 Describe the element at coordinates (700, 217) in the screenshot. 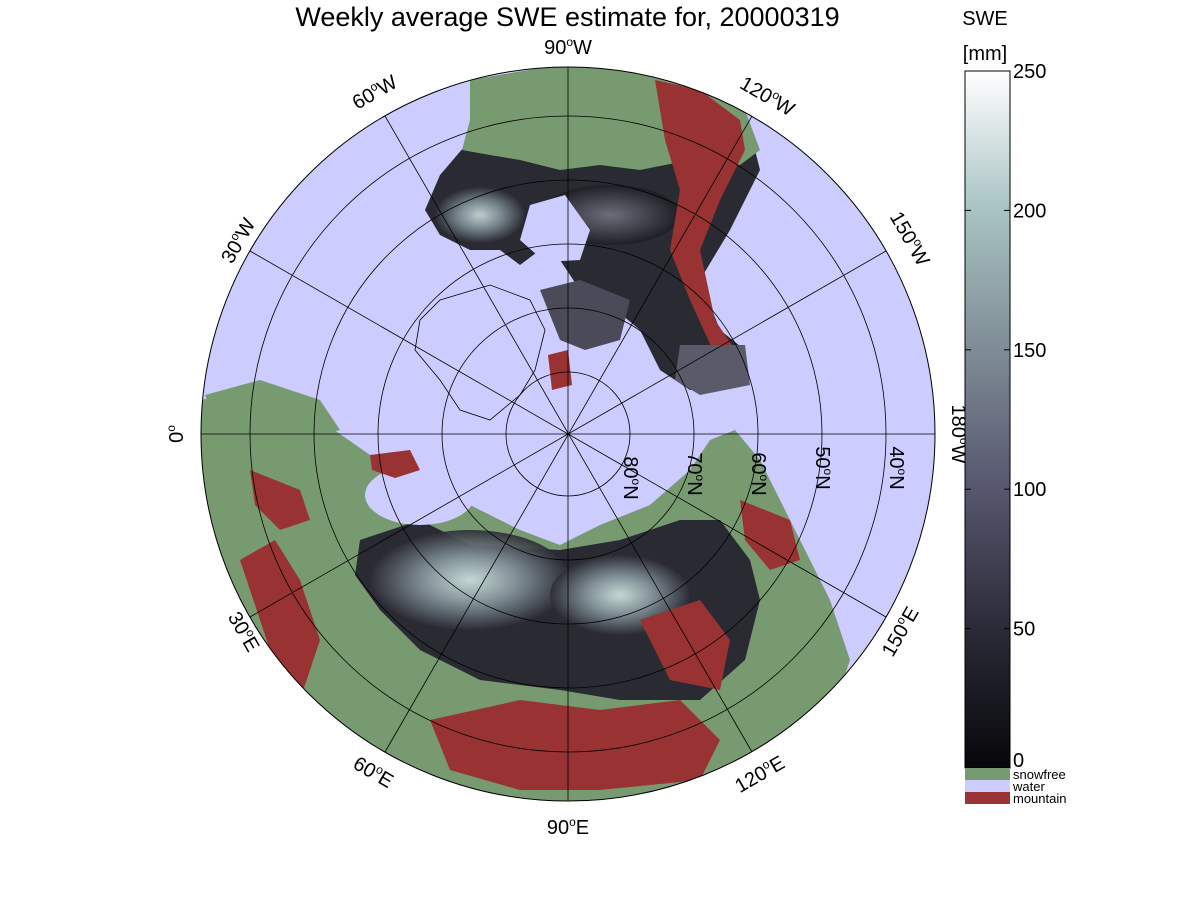

I see `mountain-rockies` at that location.